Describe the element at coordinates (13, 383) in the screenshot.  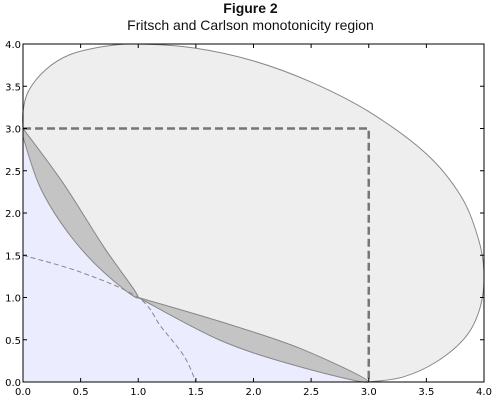
I see `y-tick-label: 0.0` at that location.